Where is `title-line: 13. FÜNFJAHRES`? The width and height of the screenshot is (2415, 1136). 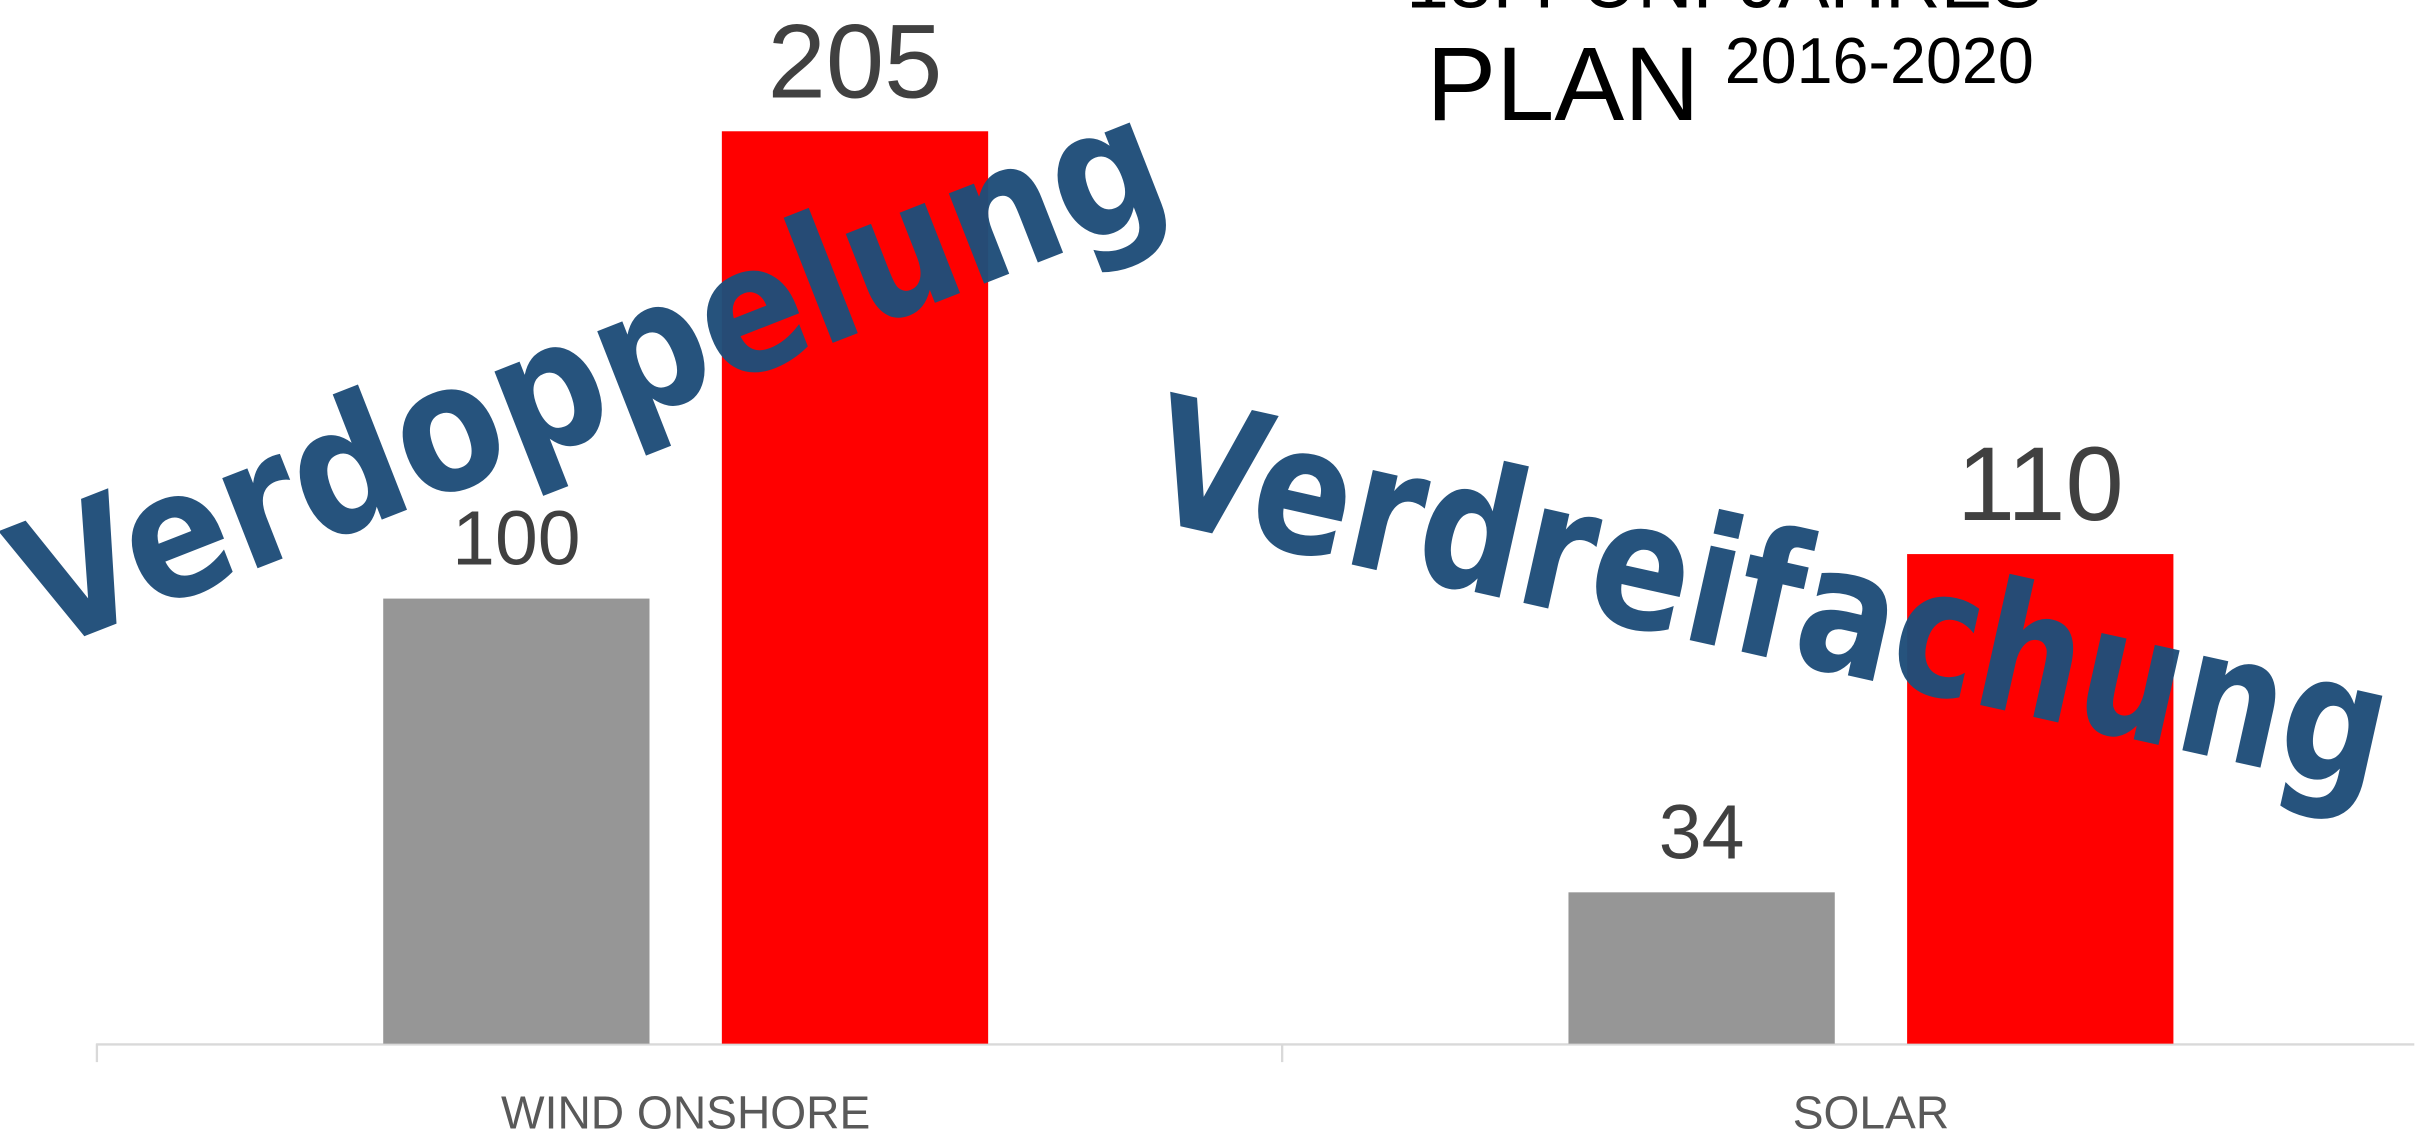 title-line: 13. FÜNFJAHRES is located at coordinates (1724, 12).